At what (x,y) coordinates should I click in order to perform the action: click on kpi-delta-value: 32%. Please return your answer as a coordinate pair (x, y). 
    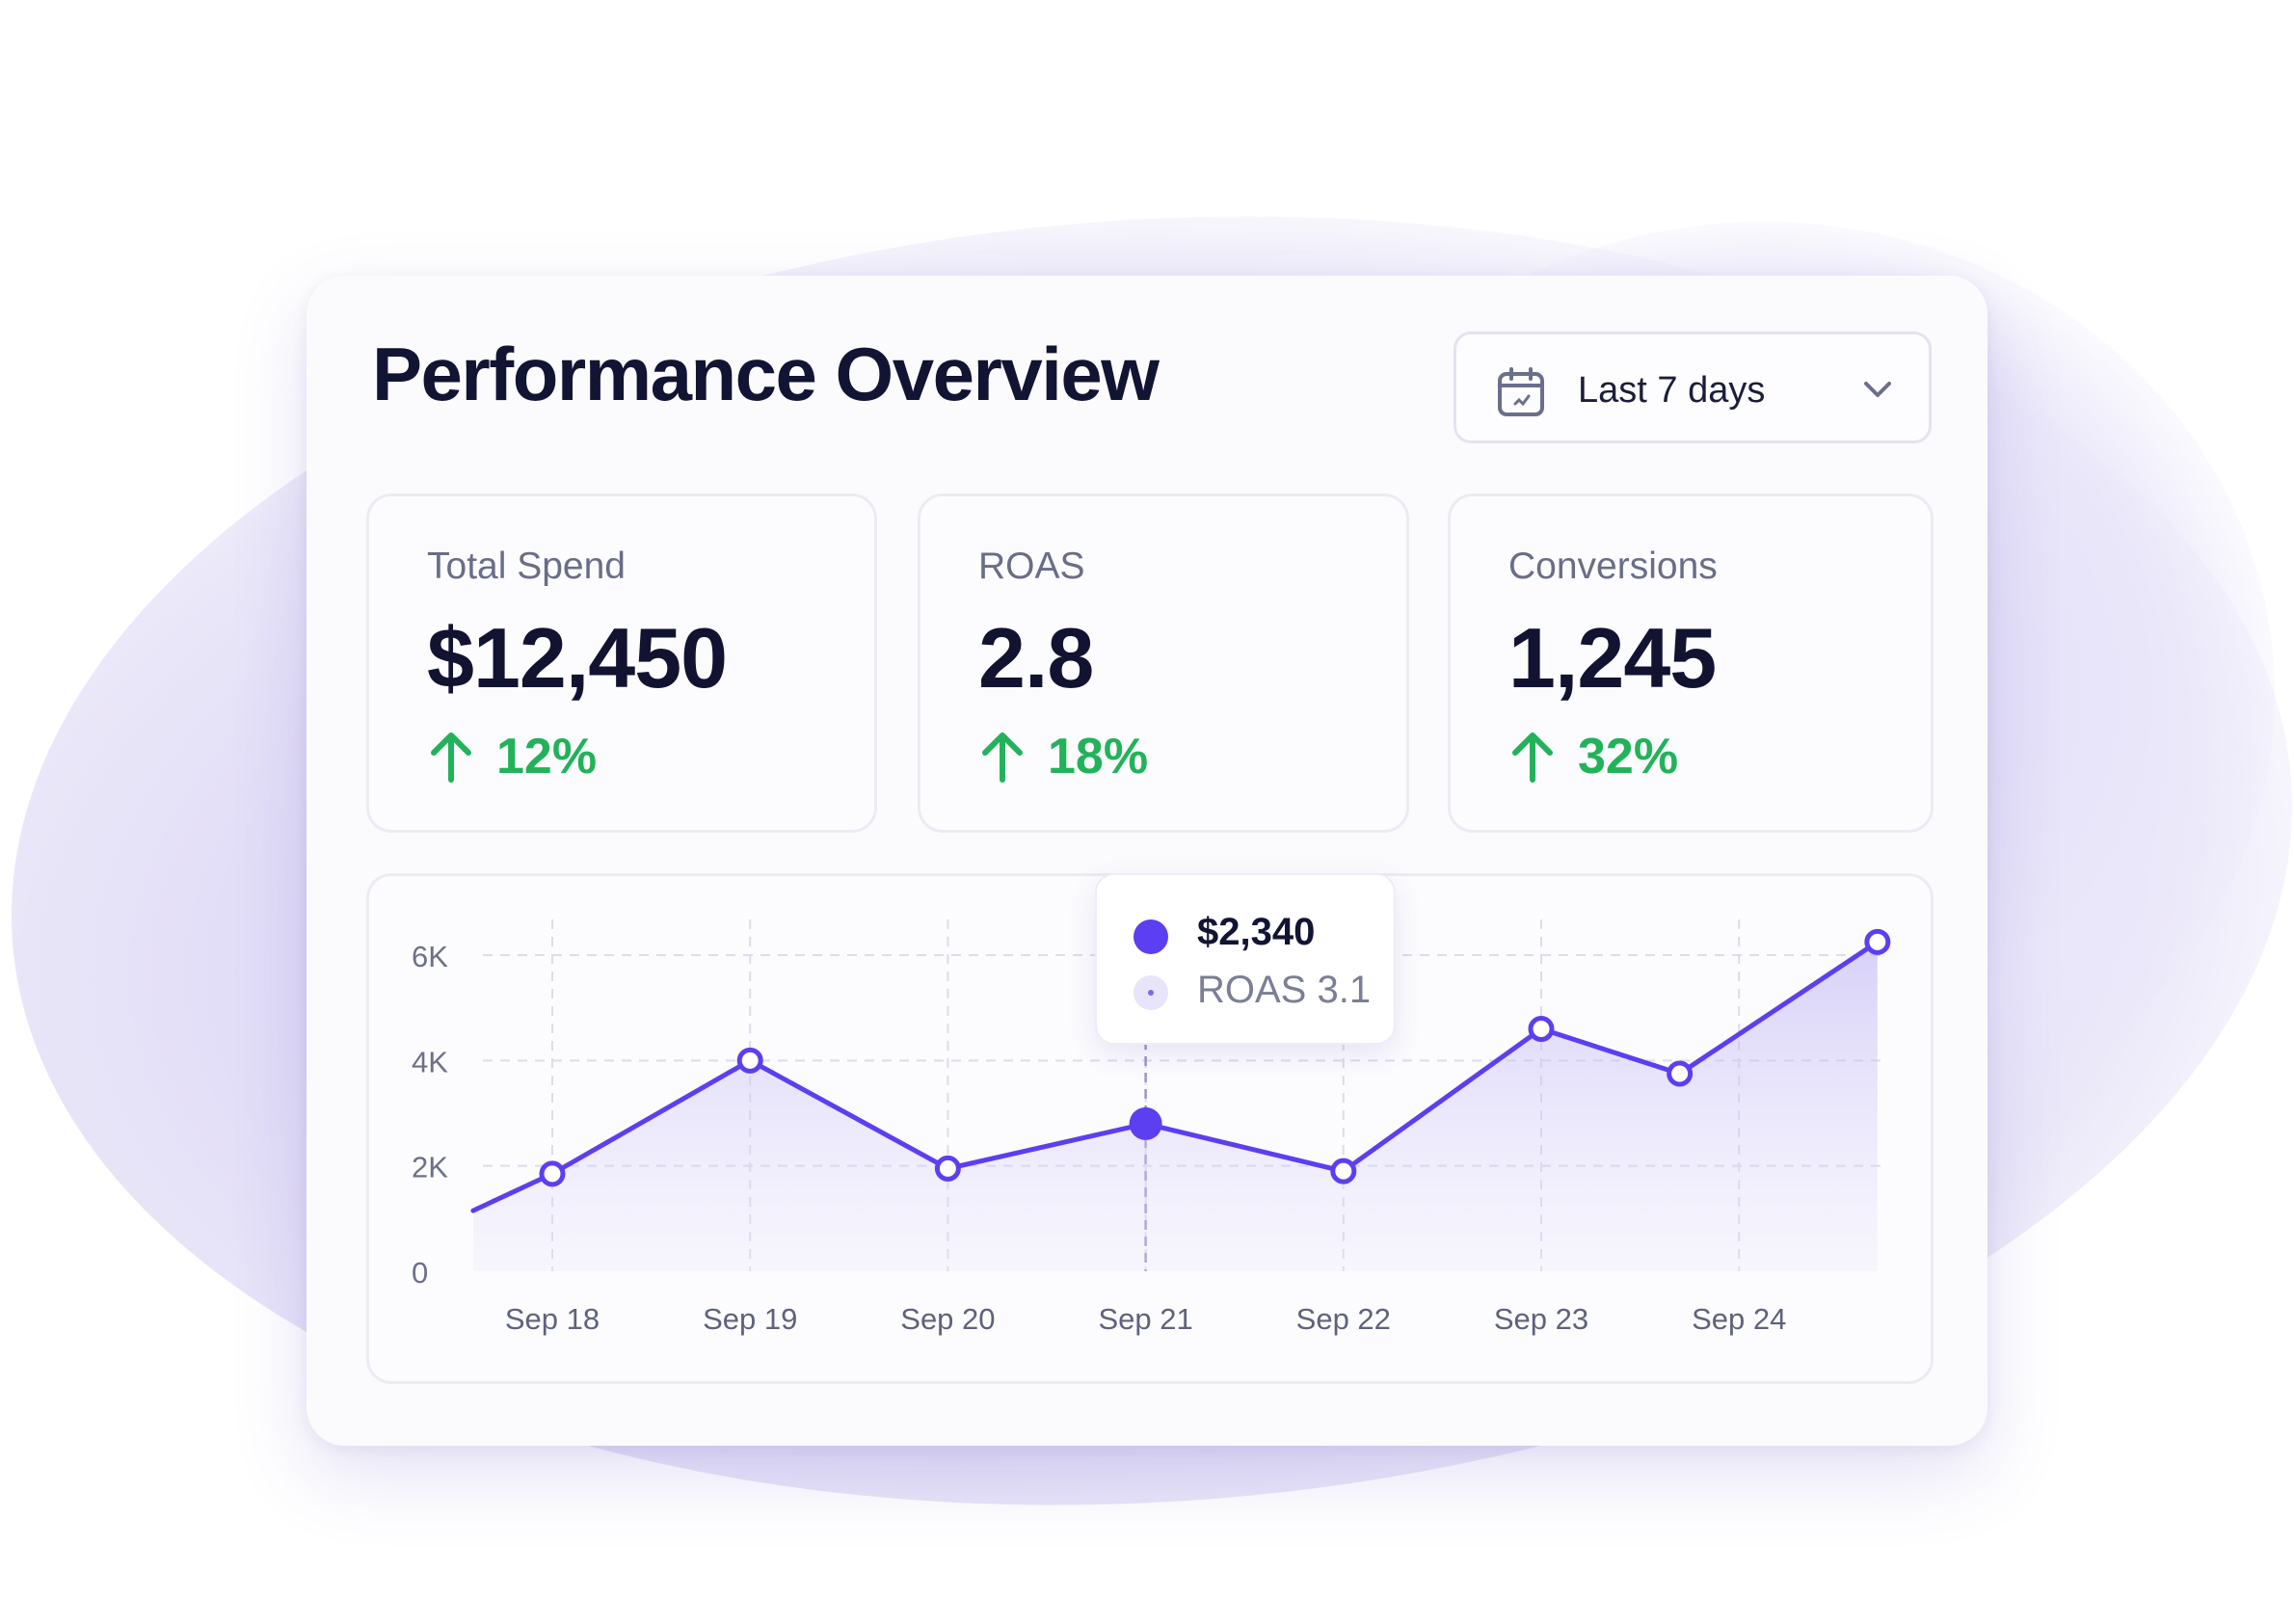
    Looking at the image, I should click on (1628, 757).